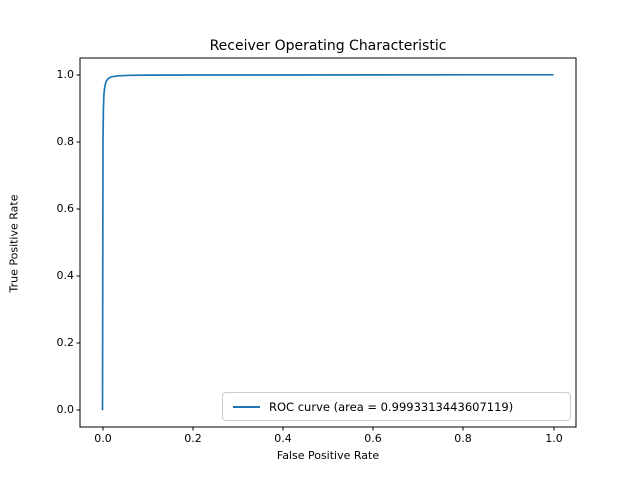 The height and width of the screenshot is (480, 640). Describe the element at coordinates (65, 74) in the screenshot. I see `y-tick-label: 1.0` at that location.